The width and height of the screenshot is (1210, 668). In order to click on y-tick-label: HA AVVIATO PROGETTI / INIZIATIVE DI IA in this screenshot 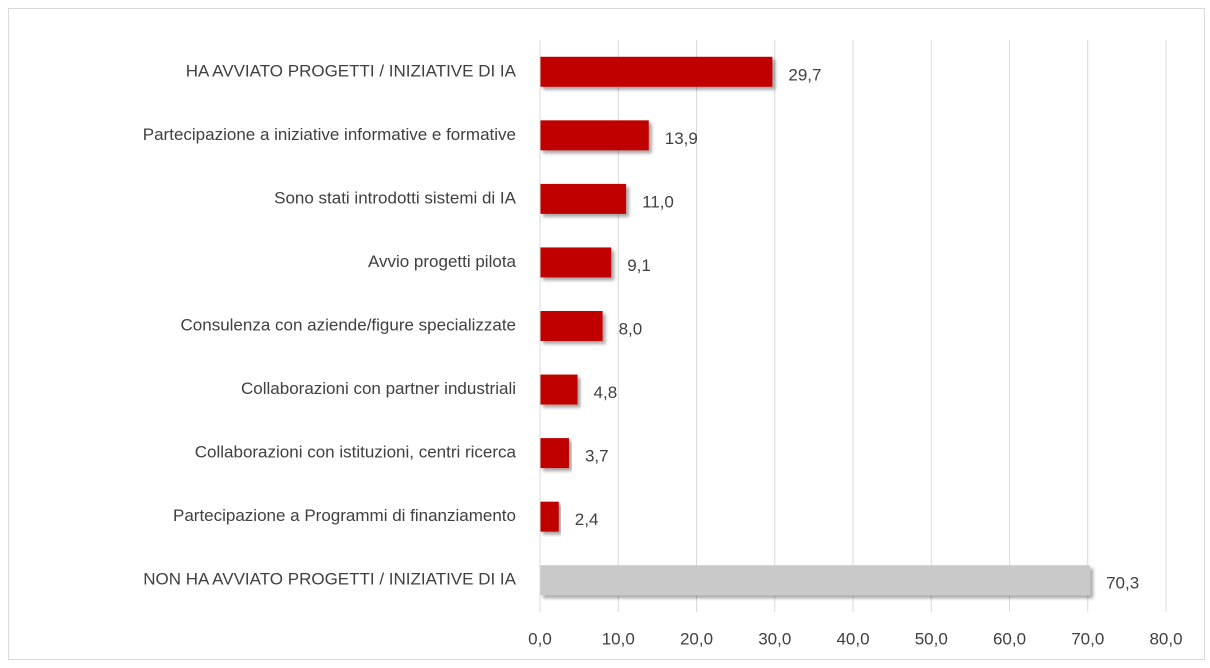, I will do `click(351, 70)`.